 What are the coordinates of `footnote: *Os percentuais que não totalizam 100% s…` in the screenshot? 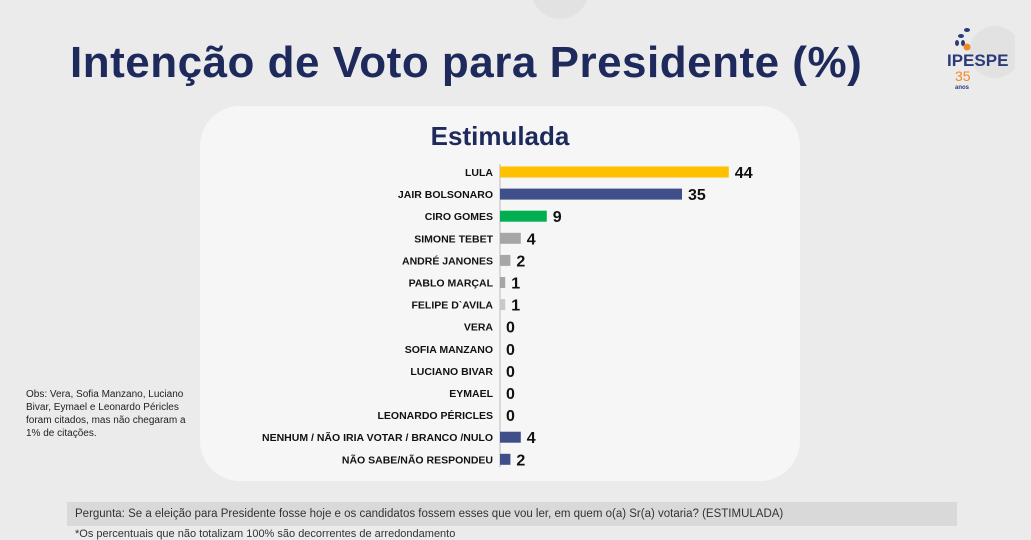 It's located at (265, 534).